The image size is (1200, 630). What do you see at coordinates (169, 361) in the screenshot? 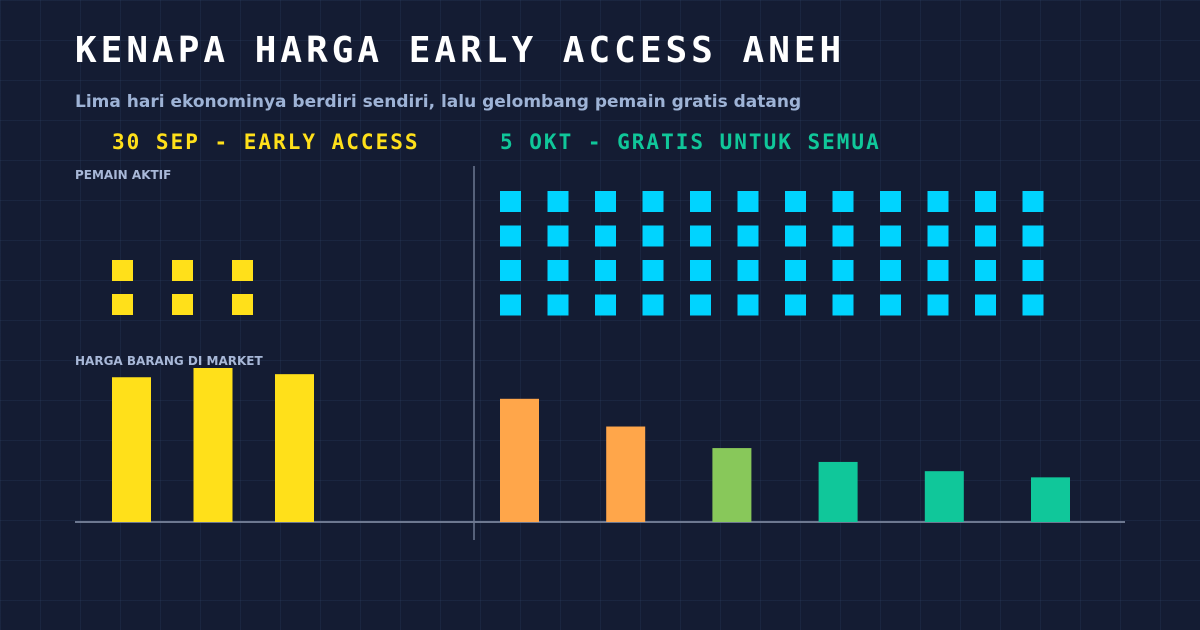
I see `price-section-label: HARGA BARANG DI MARKET` at bounding box center [169, 361].